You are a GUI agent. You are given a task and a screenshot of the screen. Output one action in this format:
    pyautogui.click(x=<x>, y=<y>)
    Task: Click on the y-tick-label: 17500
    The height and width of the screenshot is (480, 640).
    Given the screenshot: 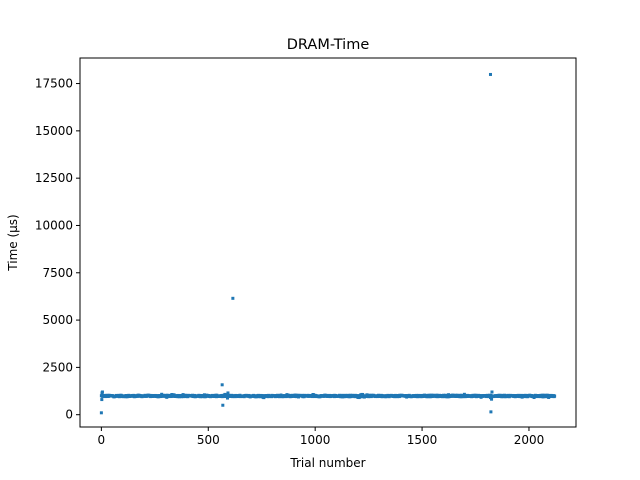 What is the action you would take?
    pyautogui.click(x=54, y=84)
    